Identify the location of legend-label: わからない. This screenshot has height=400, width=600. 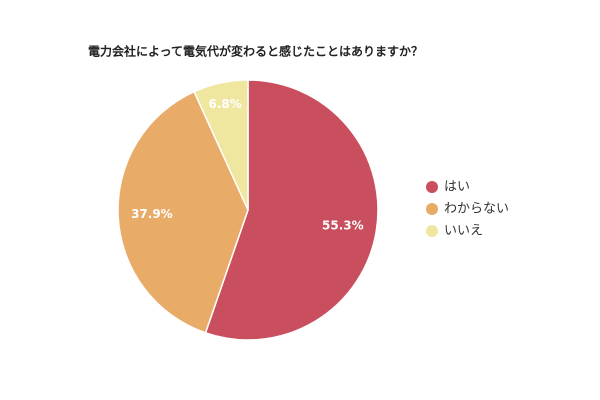
(476, 209).